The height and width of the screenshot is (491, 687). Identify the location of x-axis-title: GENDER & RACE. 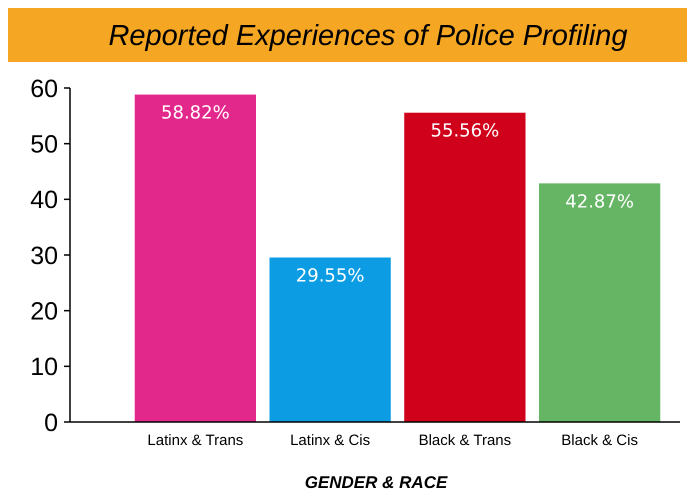
(376, 482).